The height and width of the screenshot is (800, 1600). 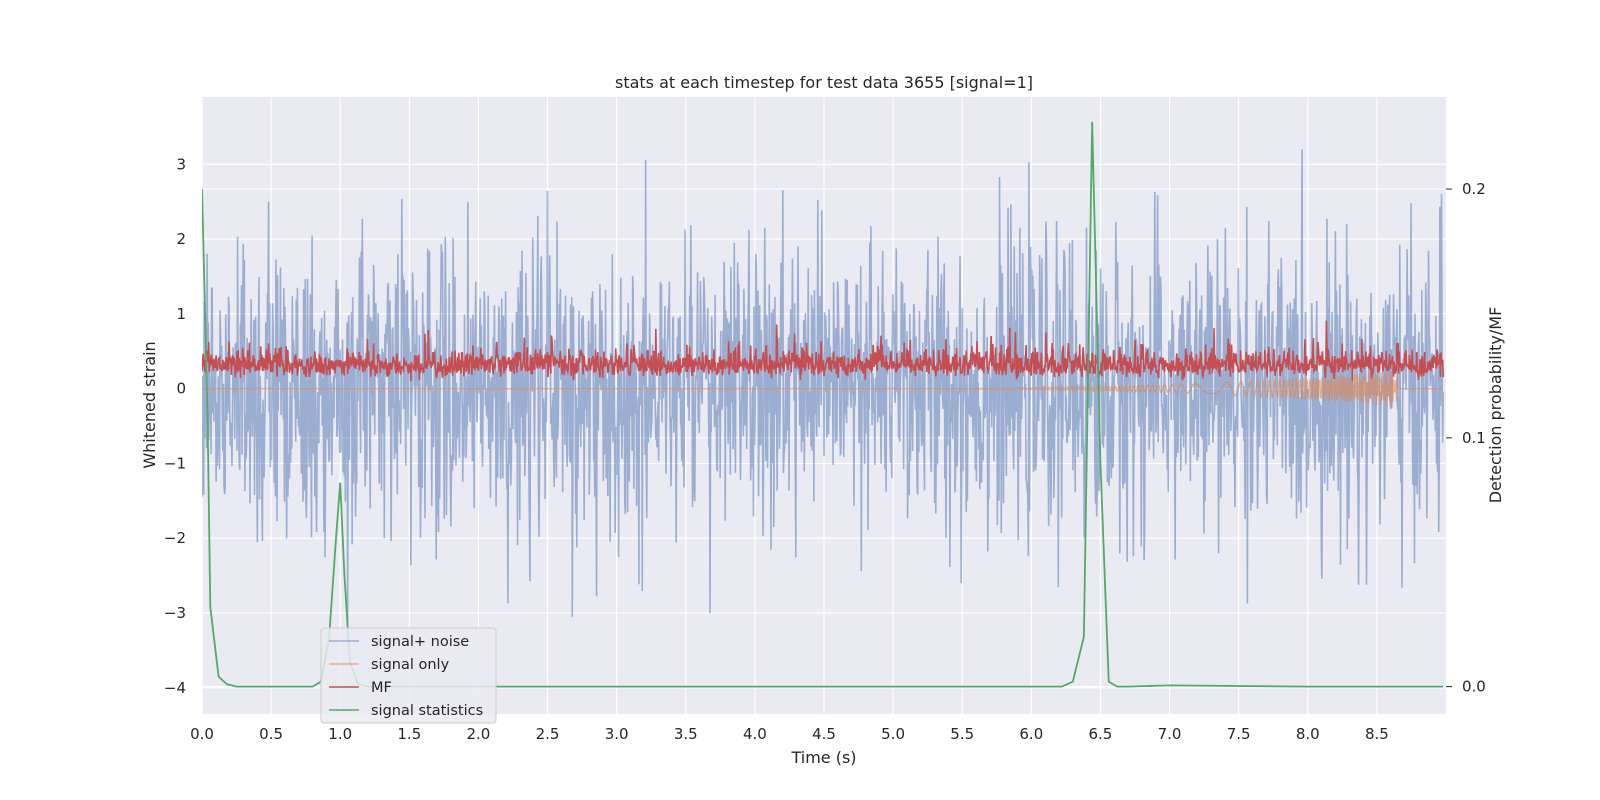 I want to click on x-tick-label: 1.0, so click(x=340, y=734).